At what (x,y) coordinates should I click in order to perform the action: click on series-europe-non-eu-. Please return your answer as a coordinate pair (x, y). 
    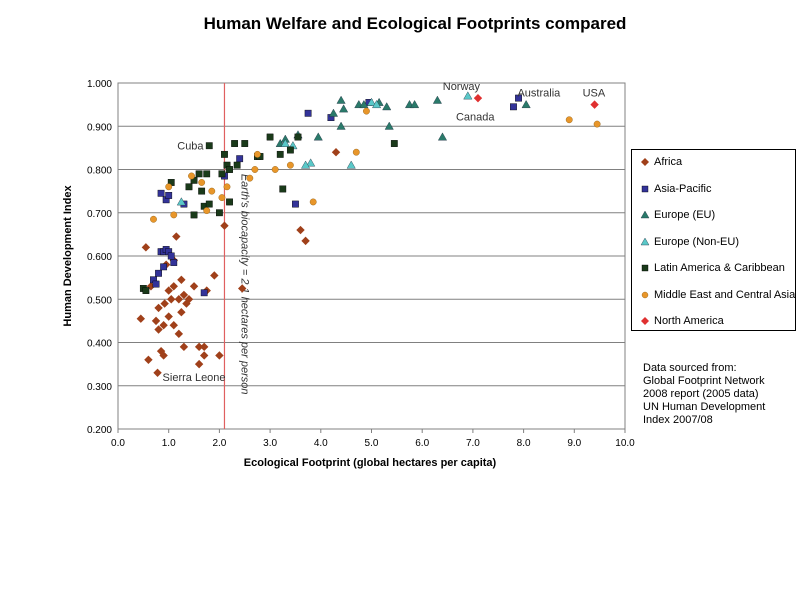
    Looking at the image, I should click on (324, 148).